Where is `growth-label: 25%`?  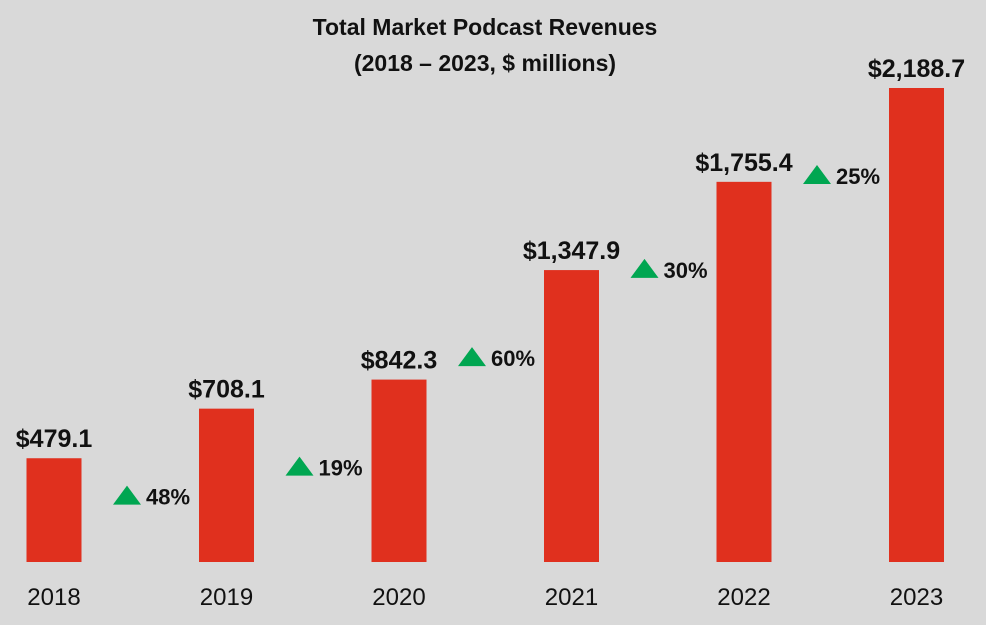
growth-label: 25% is located at coordinates (858, 176).